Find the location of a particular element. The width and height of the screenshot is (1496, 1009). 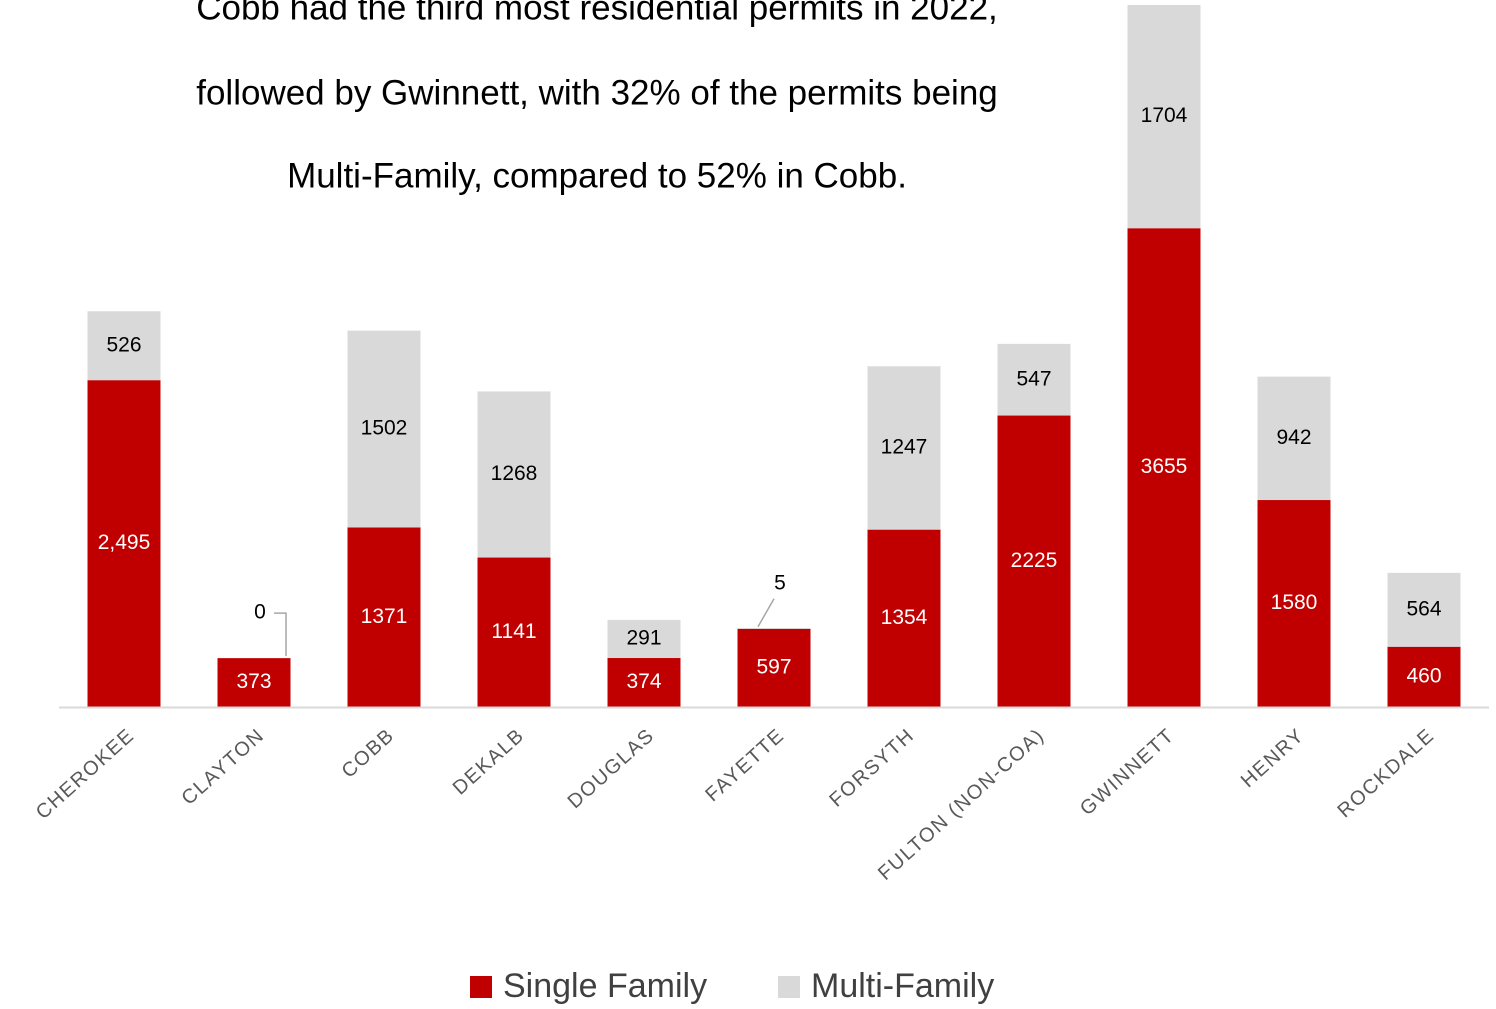

x-tick-label: GWINNETT is located at coordinates (1127, 772).